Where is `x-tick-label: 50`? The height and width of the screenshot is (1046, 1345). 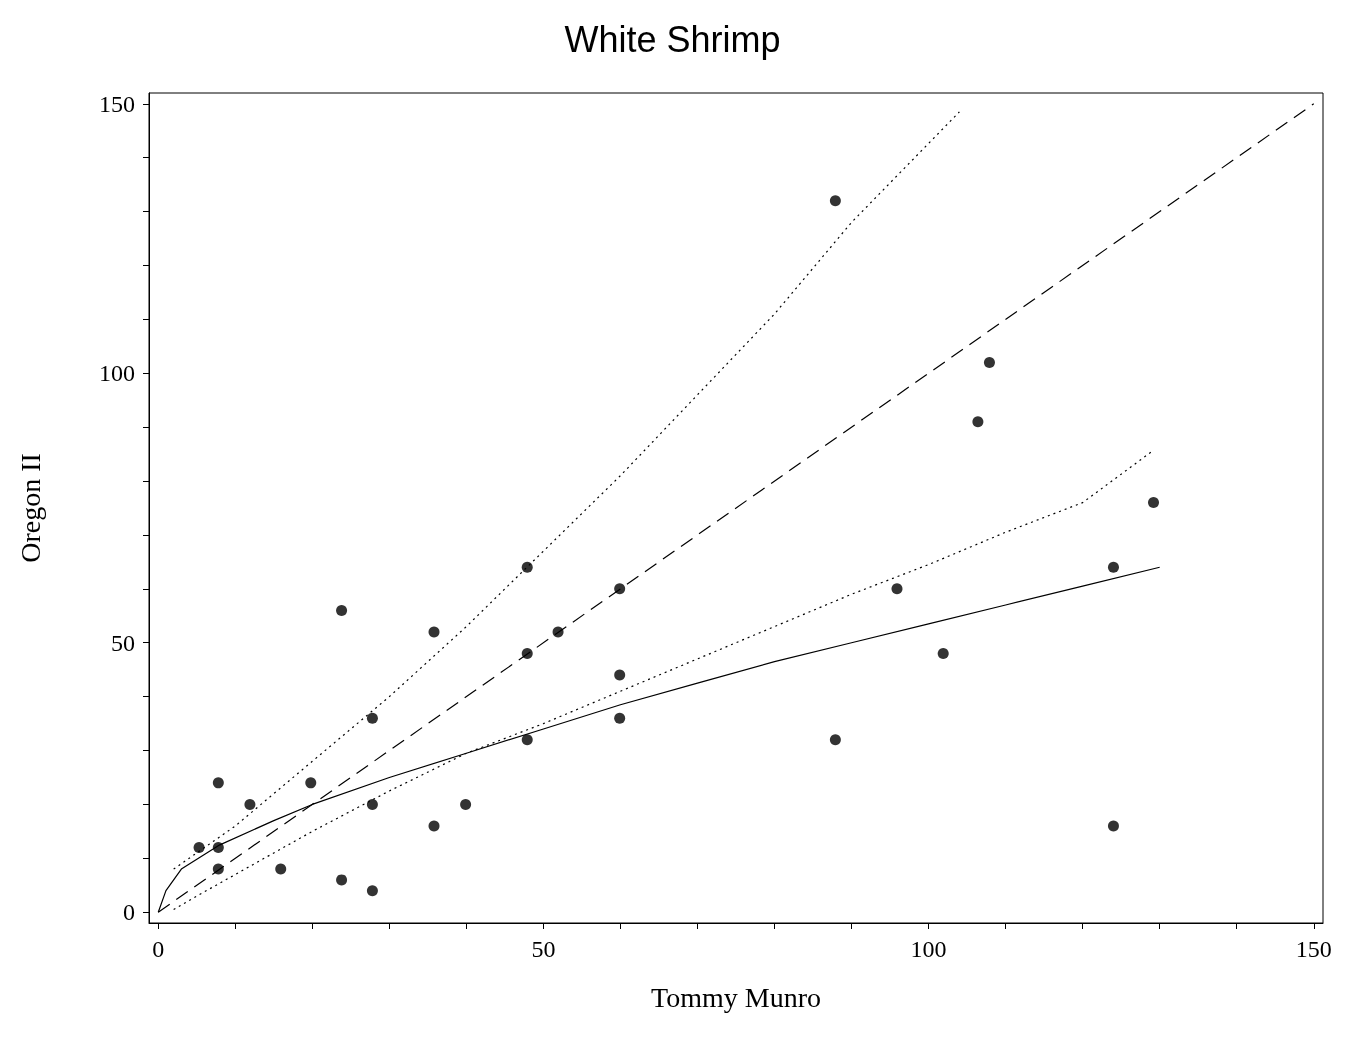 x-tick-label: 50 is located at coordinates (543, 949).